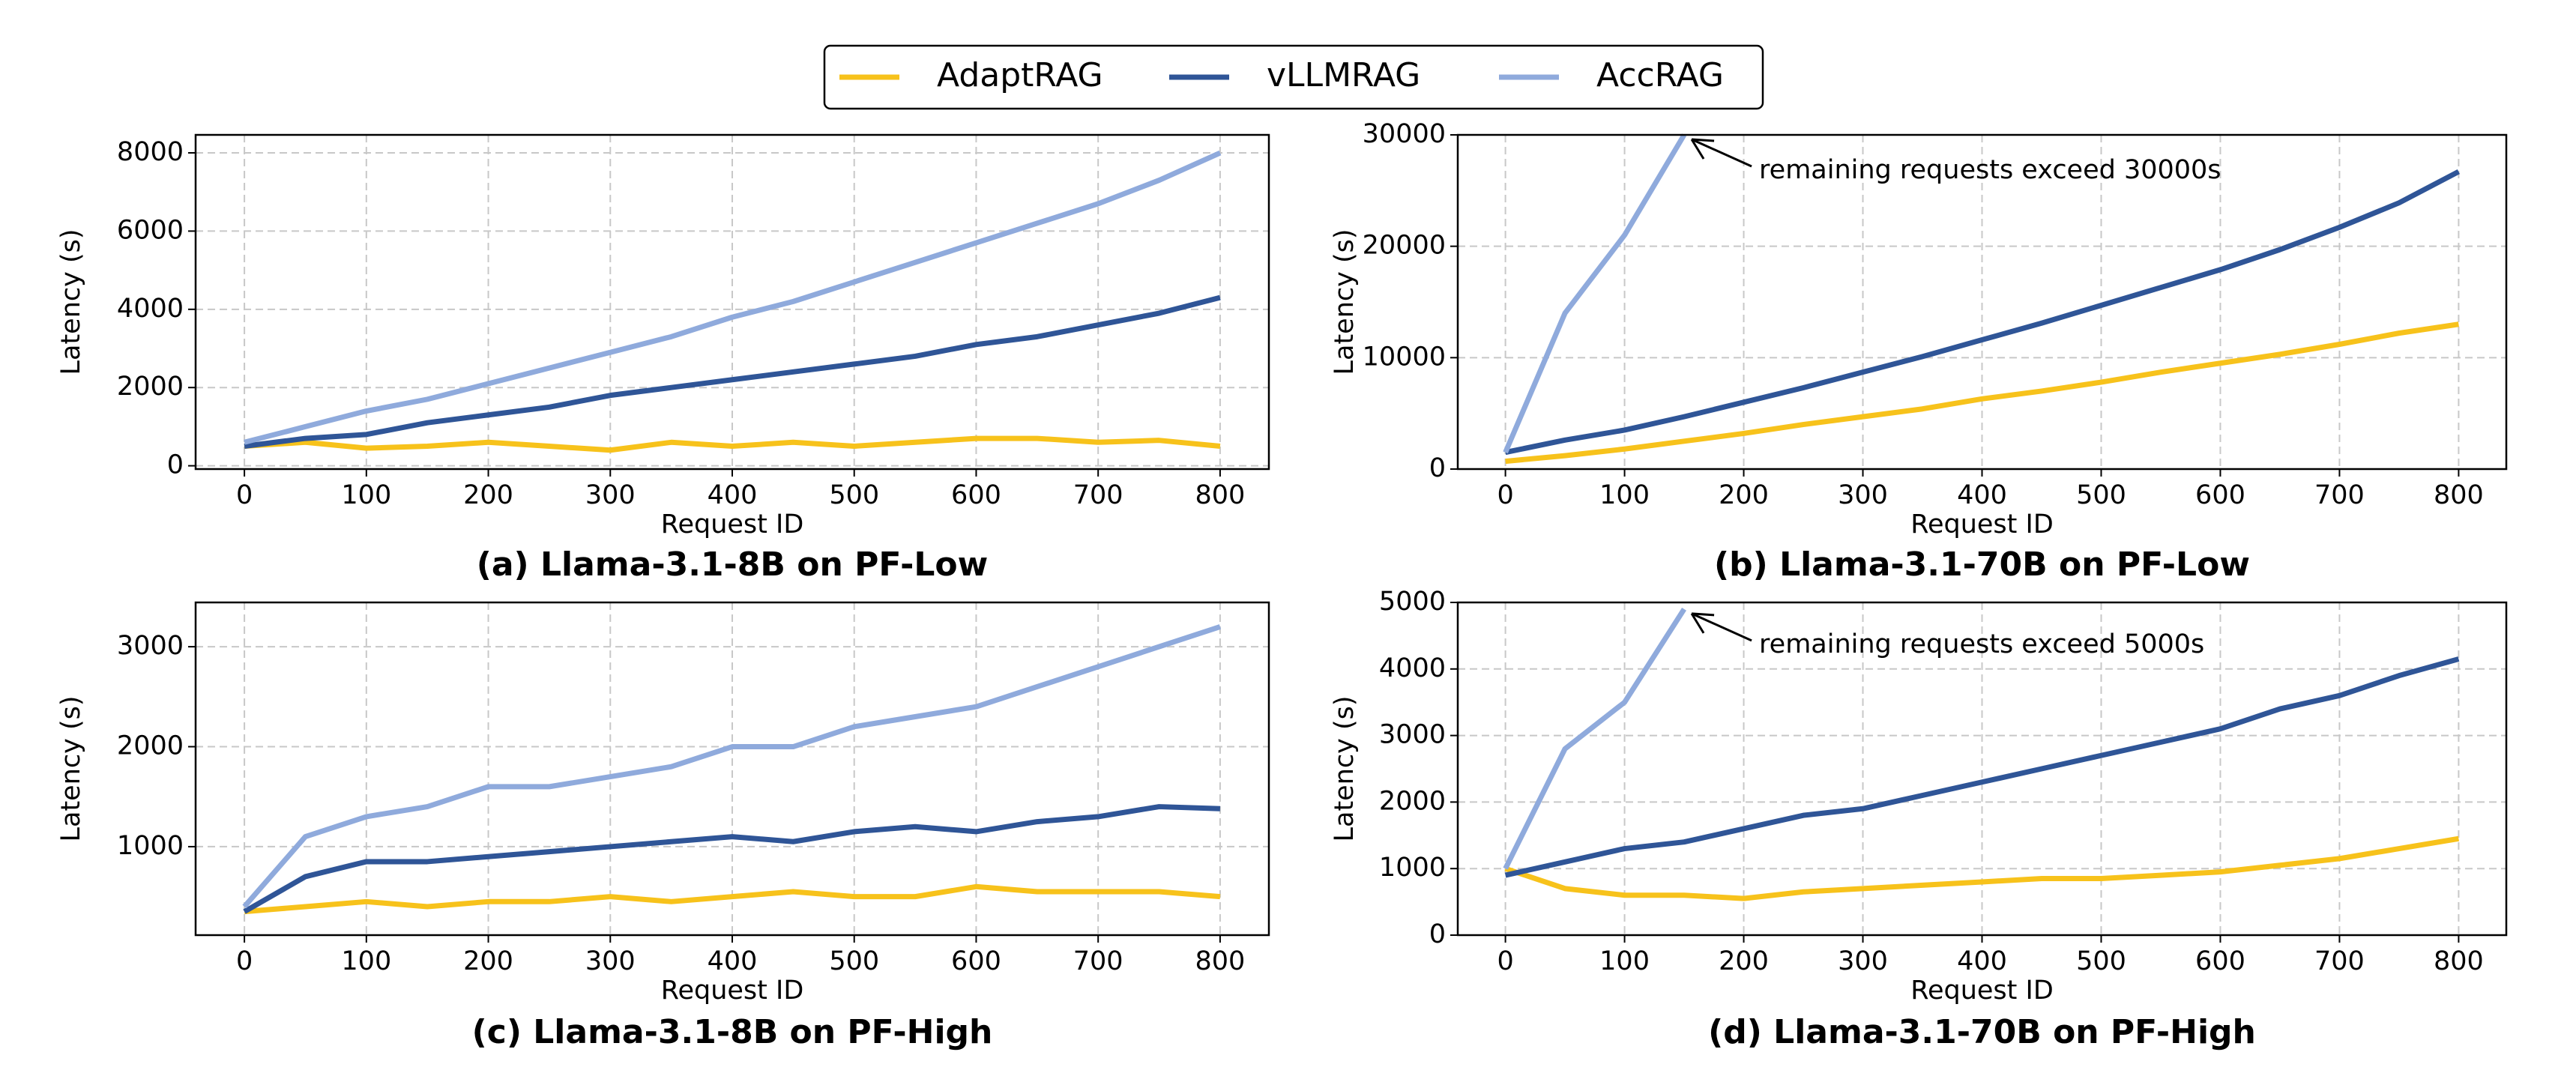 This screenshot has width=2576, height=1070. What do you see at coordinates (1982, 564) in the screenshot?
I see `subplot-caption: (b) Llama-3.1-70B on PF-Low` at bounding box center [1982, 564].